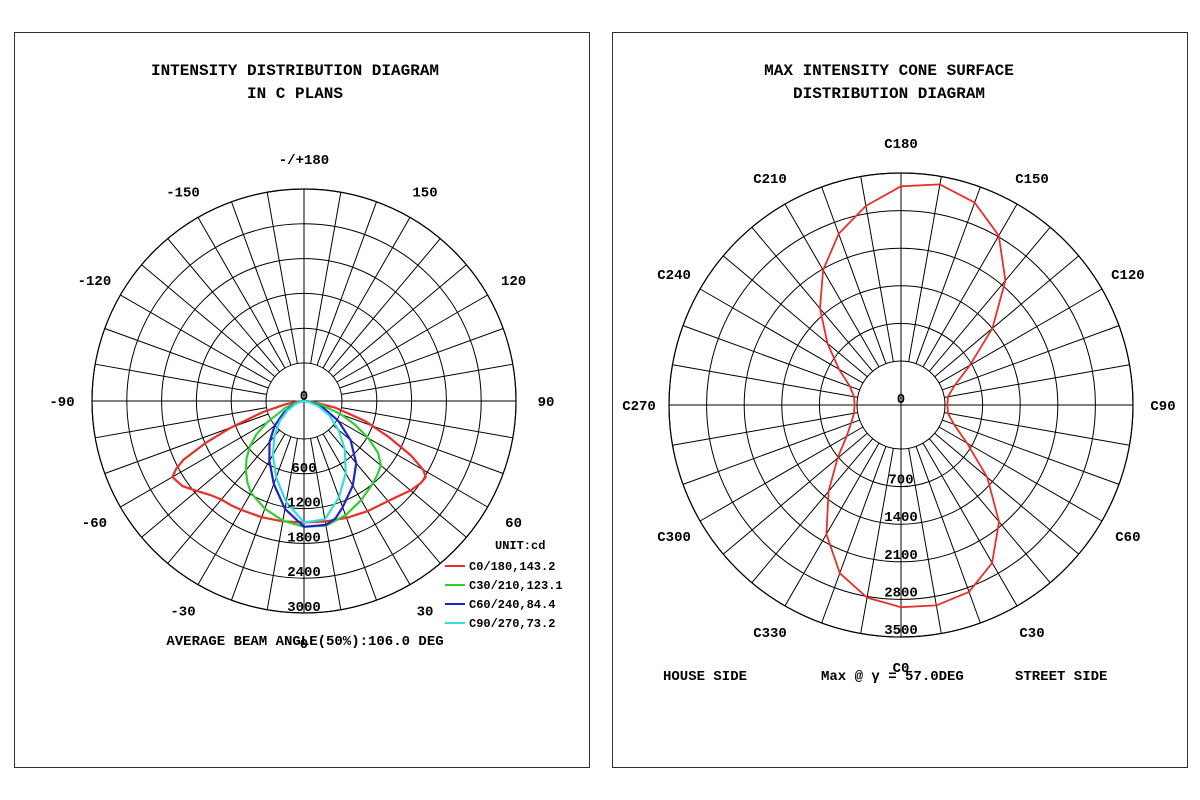 This screenshot has width=1200, height=800. I want to click on legend-entry: C60/240,84.4, so click(512, 605).